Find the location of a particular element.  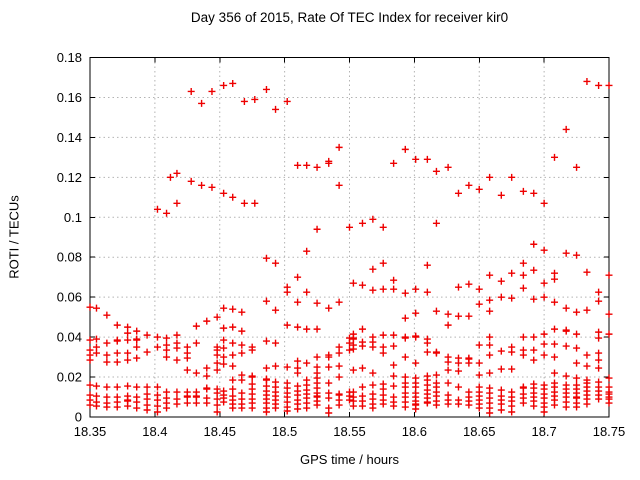

x-axis-label: GPS time / hours is located at coordinates (349, 459).